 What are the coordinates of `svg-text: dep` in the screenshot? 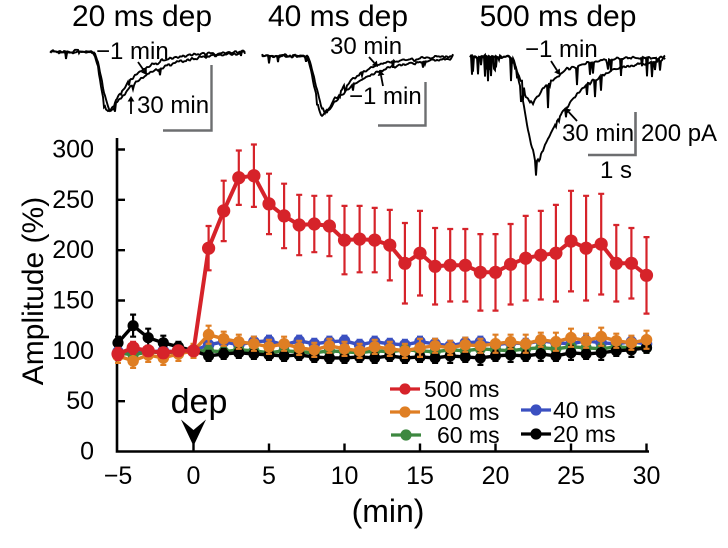 It's located at (199, 402).